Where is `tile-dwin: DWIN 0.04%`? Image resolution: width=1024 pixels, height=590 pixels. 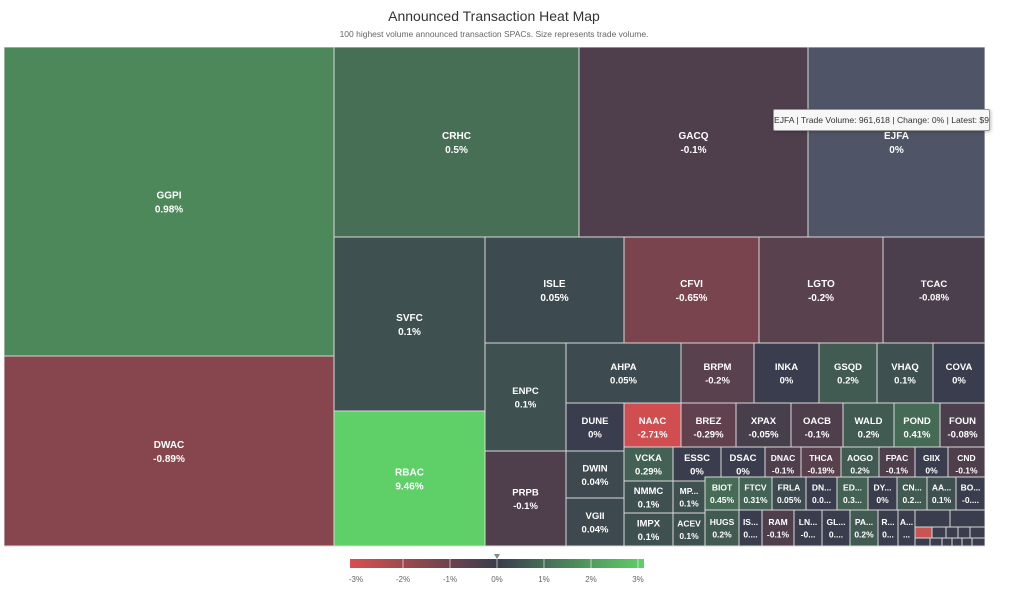
tile-dwin: DWIN 0.04% is located at coordinates (595, 474).